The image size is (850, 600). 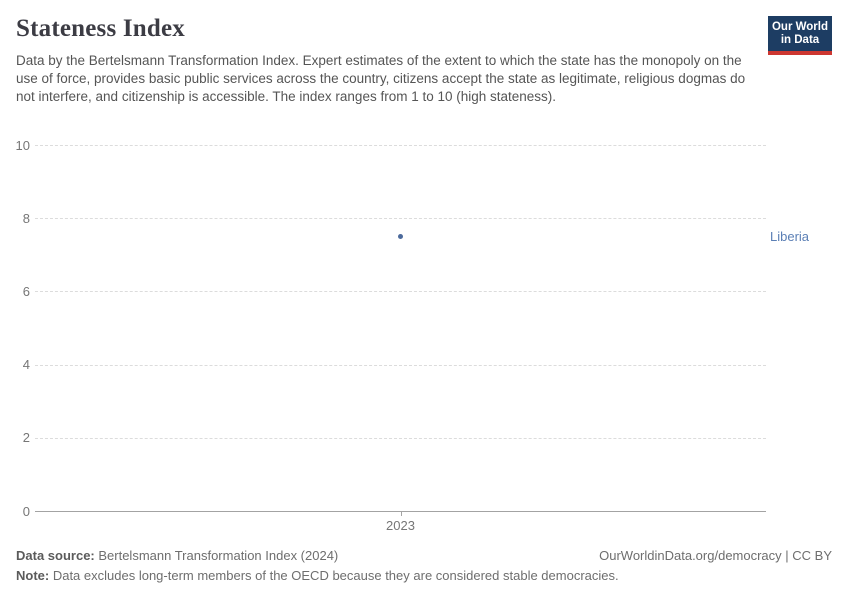 I want to click on footer-link: OurWorldinData.org/democracy | CC BY, so click(x=715, y=555).